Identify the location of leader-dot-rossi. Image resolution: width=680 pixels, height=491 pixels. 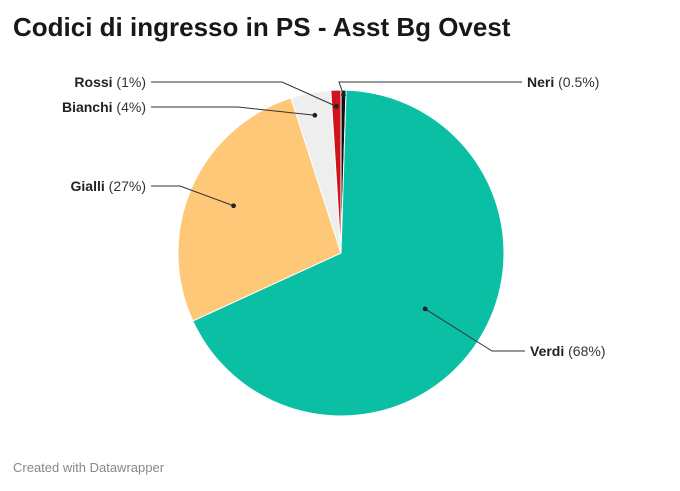
(336, 106).